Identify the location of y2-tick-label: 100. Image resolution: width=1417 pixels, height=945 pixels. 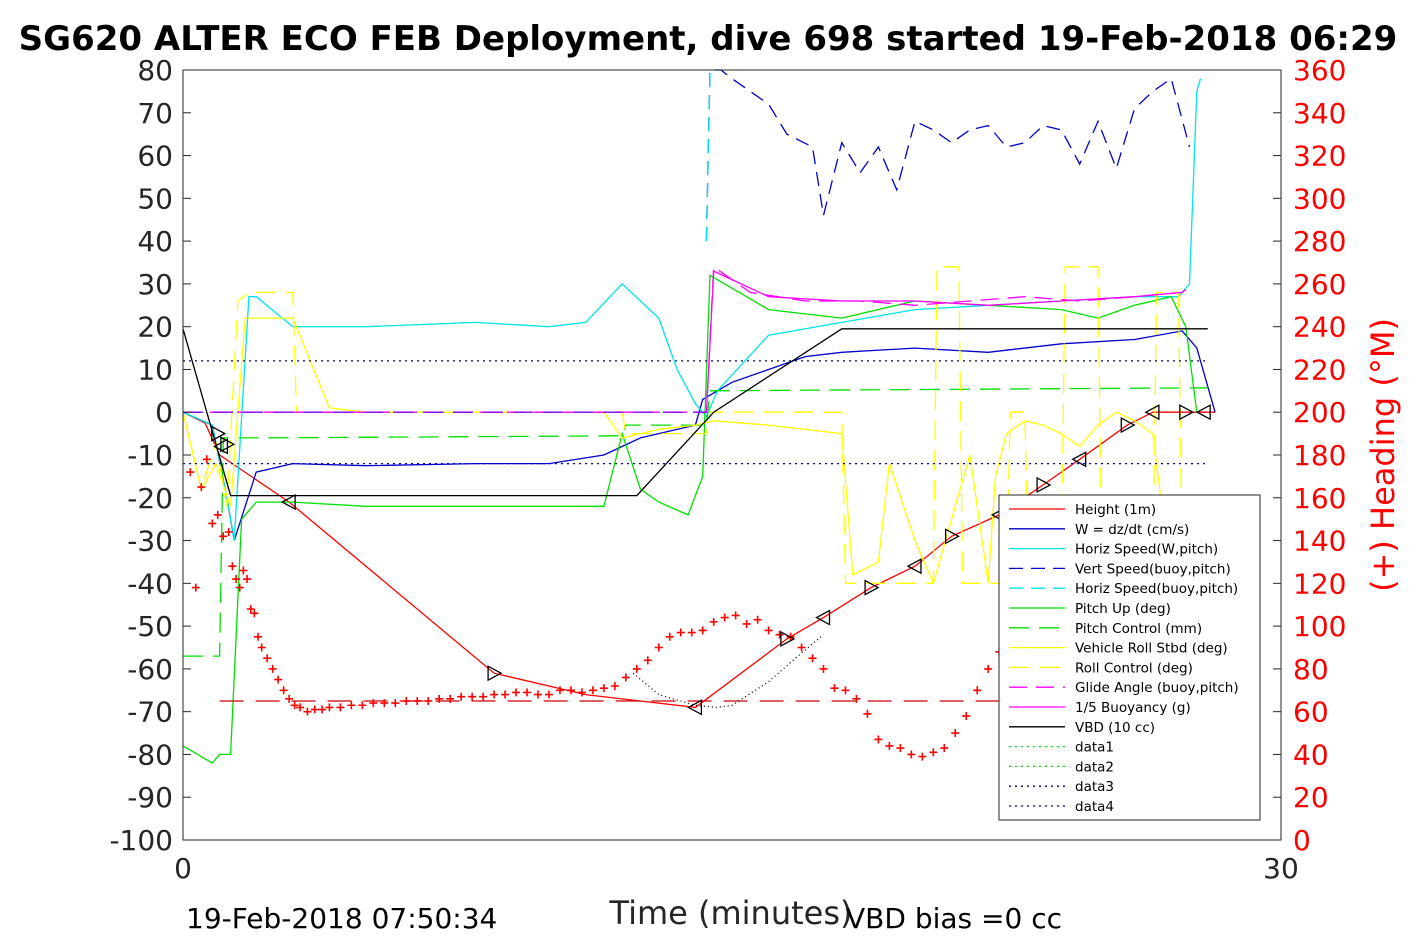
(1319, 626).